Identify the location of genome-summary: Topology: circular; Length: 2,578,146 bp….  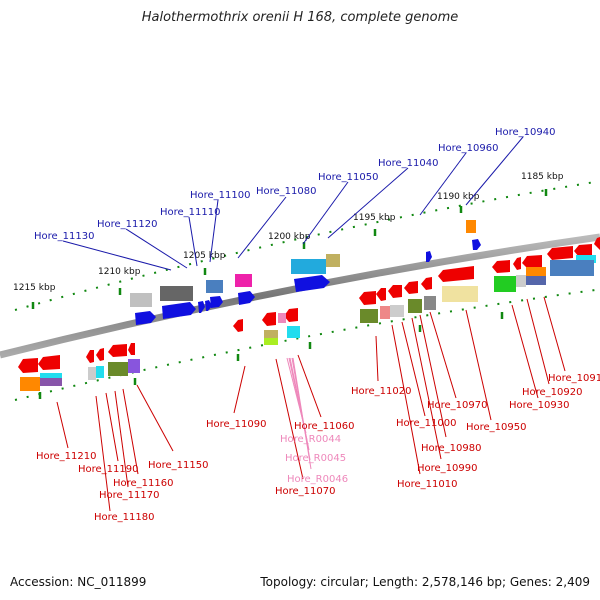
(425, 582).